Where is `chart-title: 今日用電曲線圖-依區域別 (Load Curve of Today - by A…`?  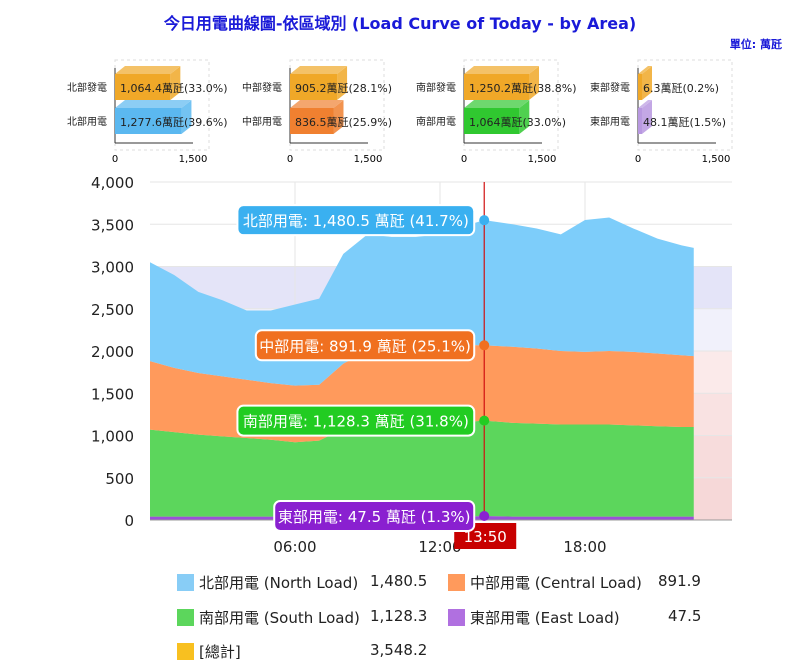 chart-title: 今日用電曲線圖-依區域別 (Load Curve of Today - by A… is located at coordinates (400, 23).